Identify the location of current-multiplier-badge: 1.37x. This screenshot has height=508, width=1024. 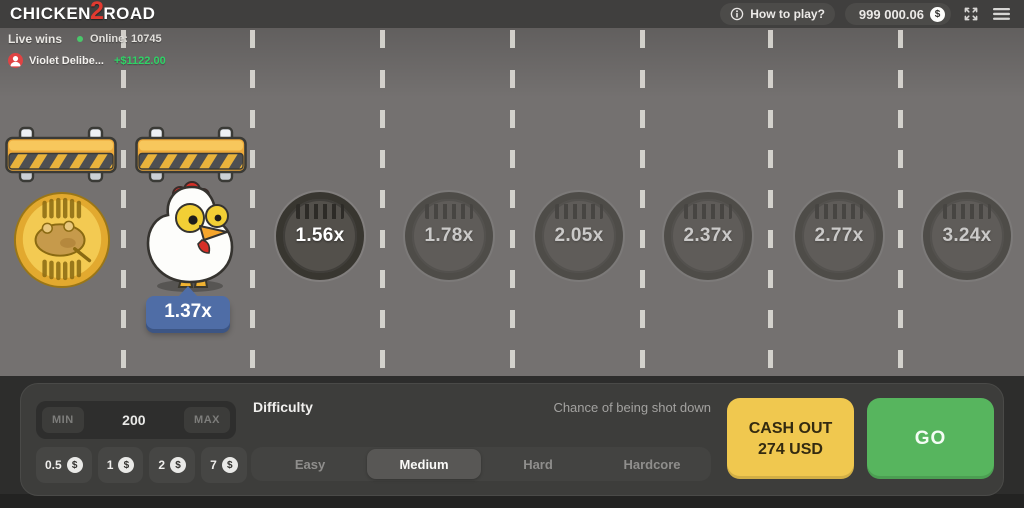
(188, 307).